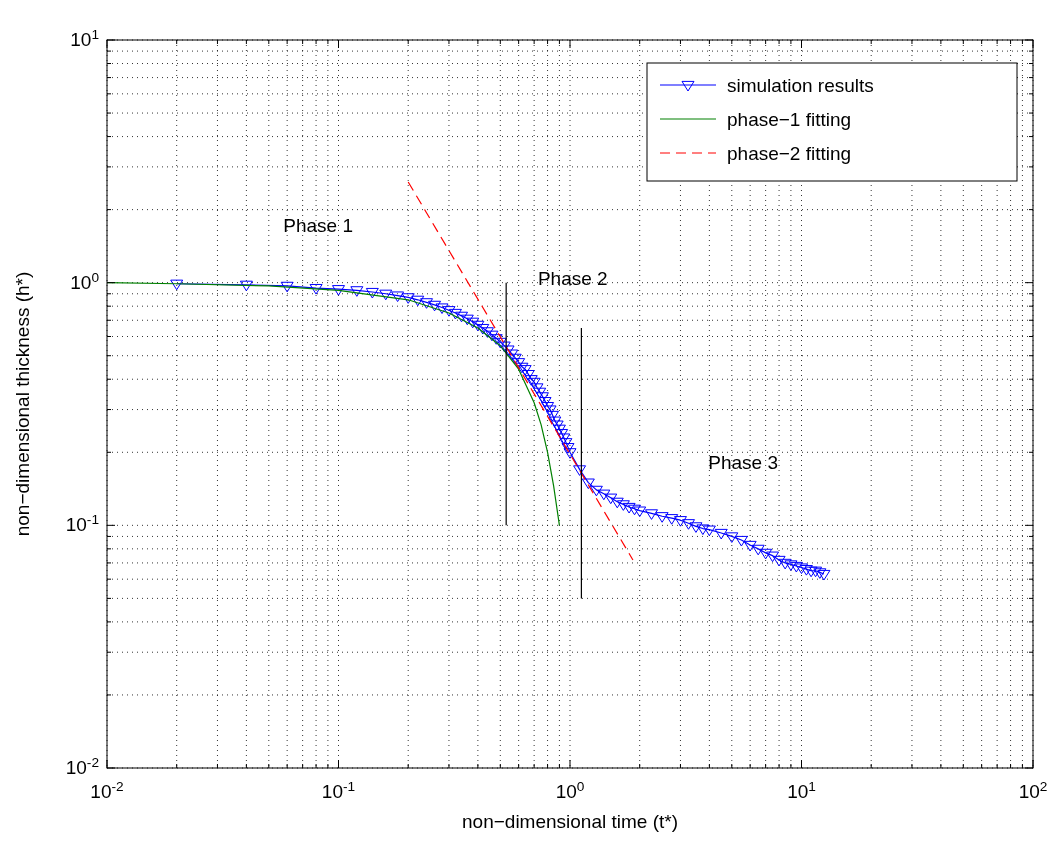 This screenshot has height=845, width=1062. I want to click on x-tick-label: 10$^{0}$, so click(570, 790).